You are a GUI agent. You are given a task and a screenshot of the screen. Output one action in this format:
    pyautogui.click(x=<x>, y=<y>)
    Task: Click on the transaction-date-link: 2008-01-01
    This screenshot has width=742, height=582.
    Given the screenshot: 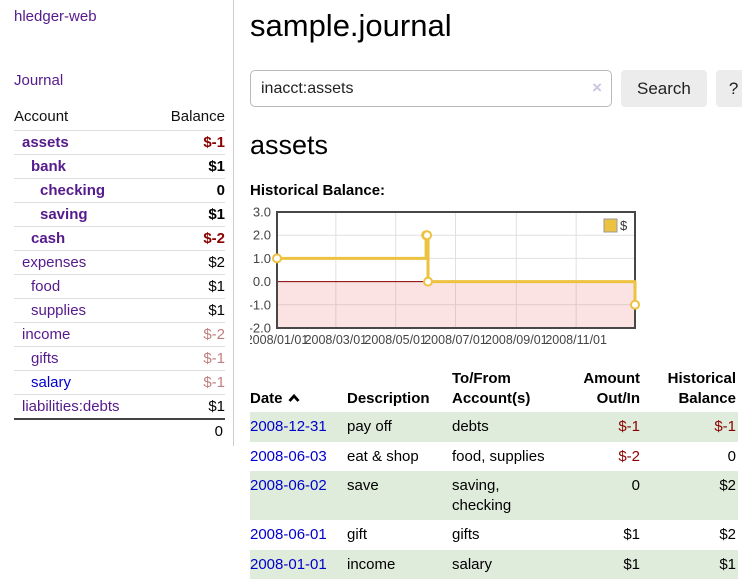 What is the action you would take?
    pyautogui.click(x=288, y=564)
    